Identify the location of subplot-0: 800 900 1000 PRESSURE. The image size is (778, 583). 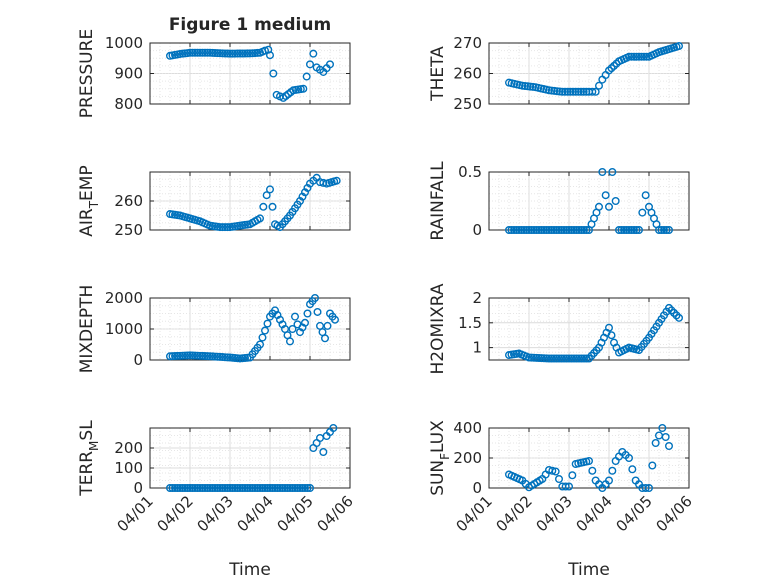
(214, 73).